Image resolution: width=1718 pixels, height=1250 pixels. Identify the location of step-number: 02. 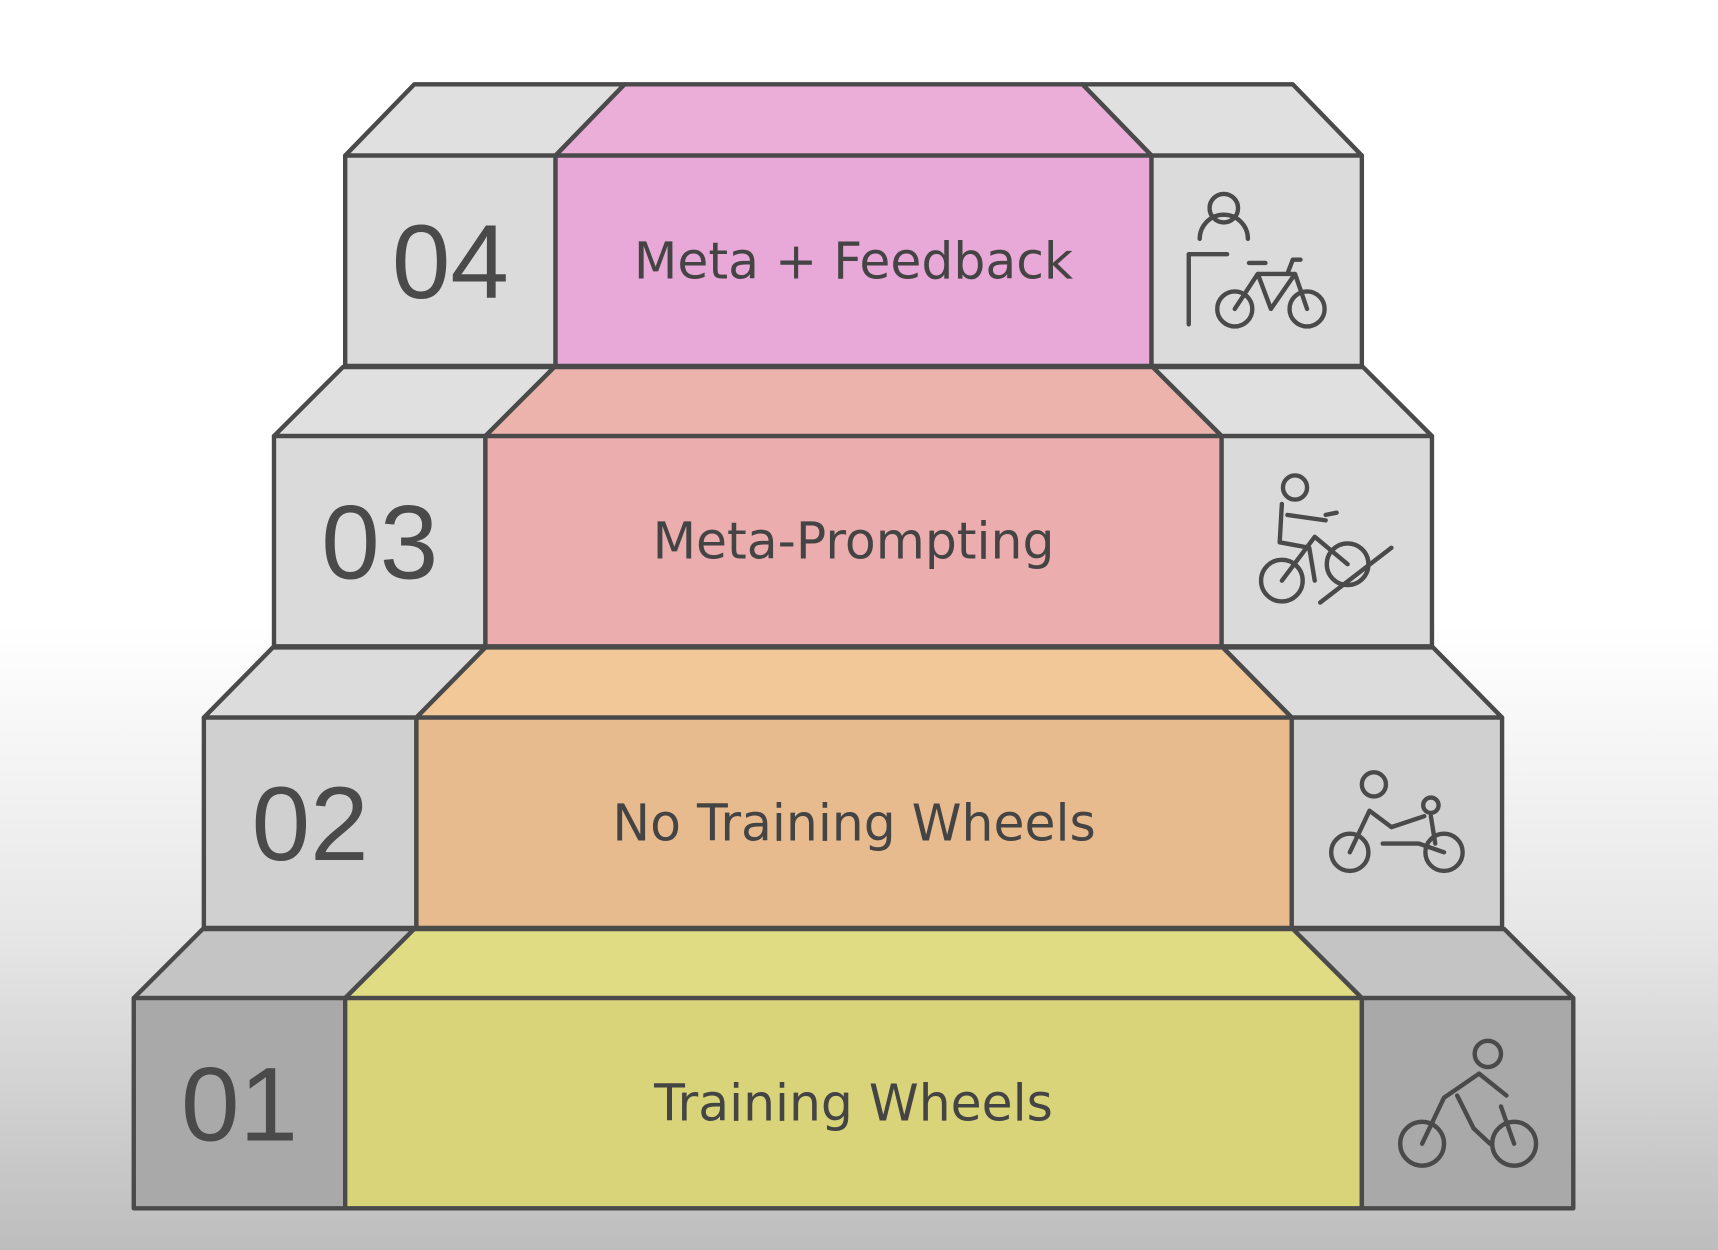
(310, 824).